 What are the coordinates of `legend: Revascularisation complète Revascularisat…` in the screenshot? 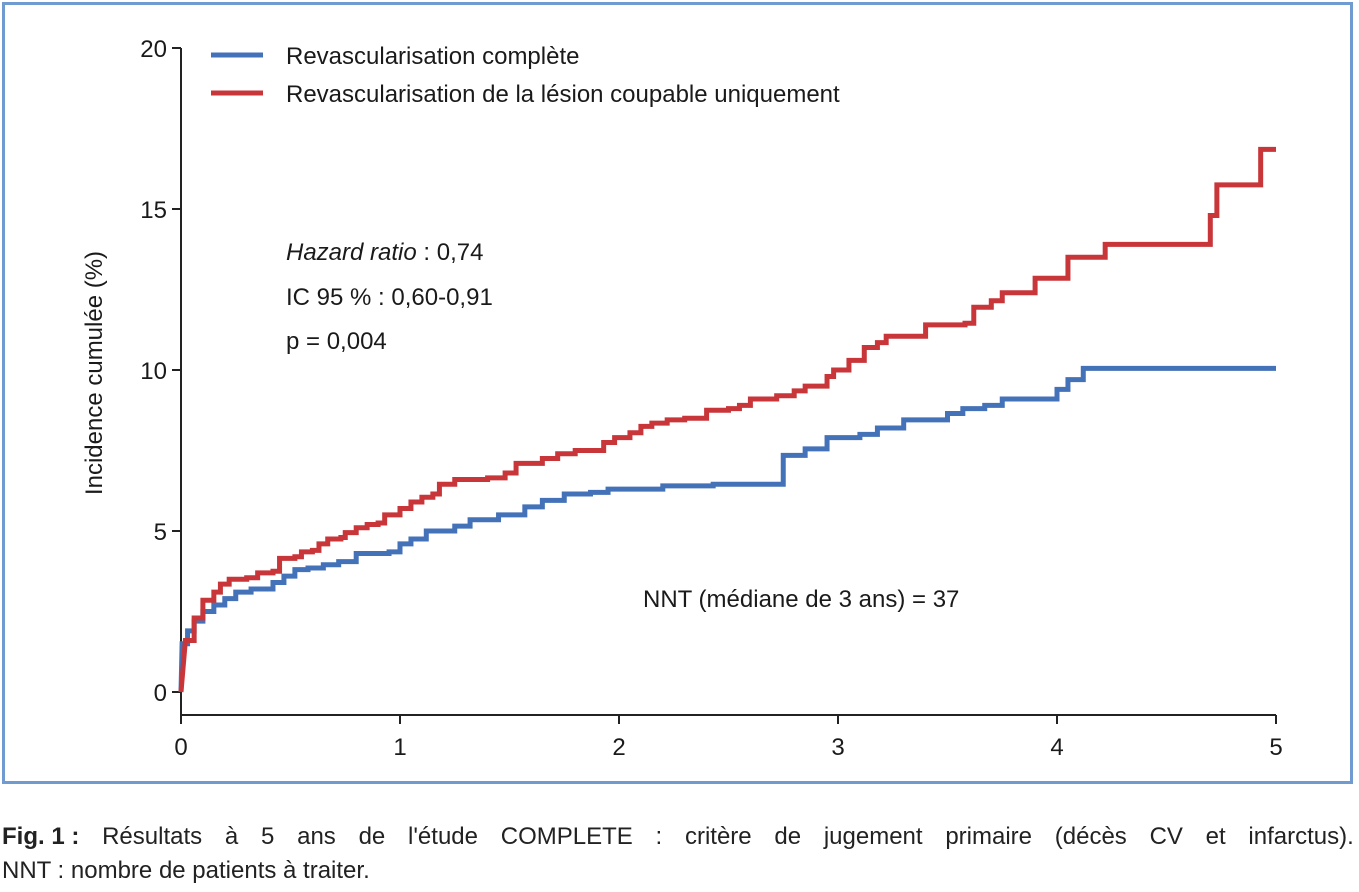 It's located at (525, 75).